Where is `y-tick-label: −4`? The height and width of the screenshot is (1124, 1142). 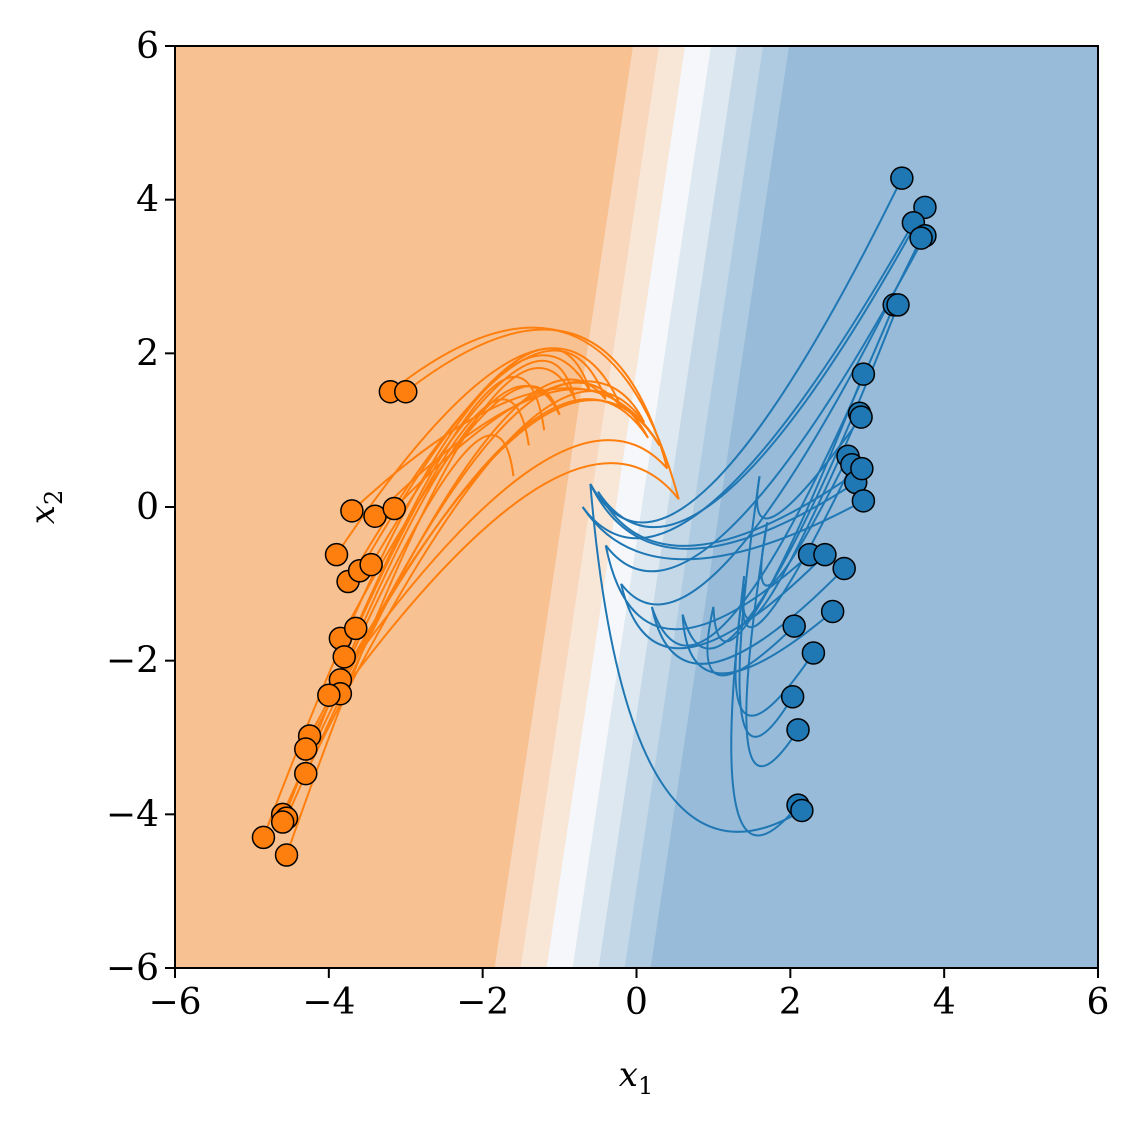
y-tick-label: −4 is located at coordinates (132, 814).